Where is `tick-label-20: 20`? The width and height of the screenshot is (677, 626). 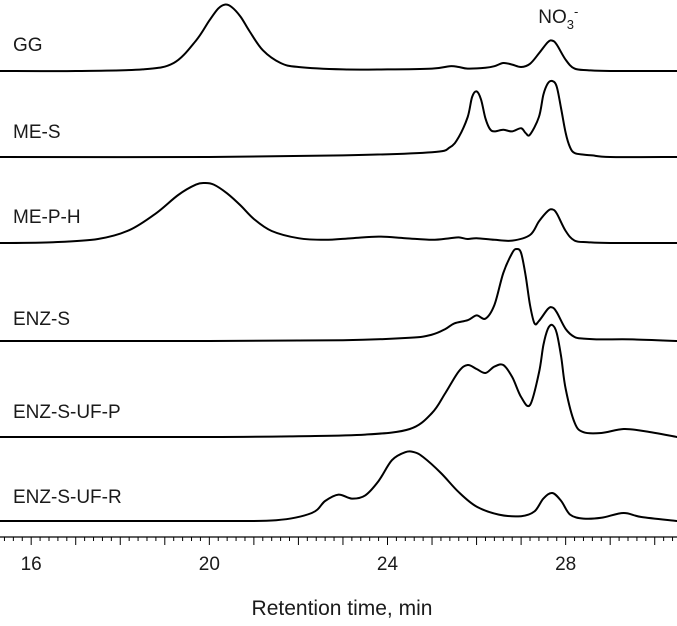 tick-label-20: 20 is located at coordinates (209, 564).